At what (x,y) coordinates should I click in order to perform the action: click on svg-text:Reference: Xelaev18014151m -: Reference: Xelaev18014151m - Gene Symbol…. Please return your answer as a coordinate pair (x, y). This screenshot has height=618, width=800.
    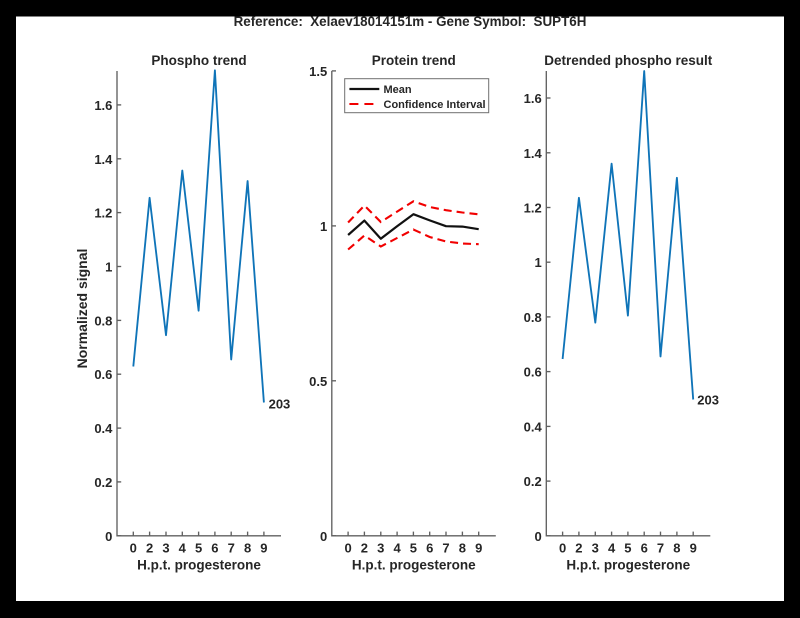
    Looking at the image, I should click on (410, 21).